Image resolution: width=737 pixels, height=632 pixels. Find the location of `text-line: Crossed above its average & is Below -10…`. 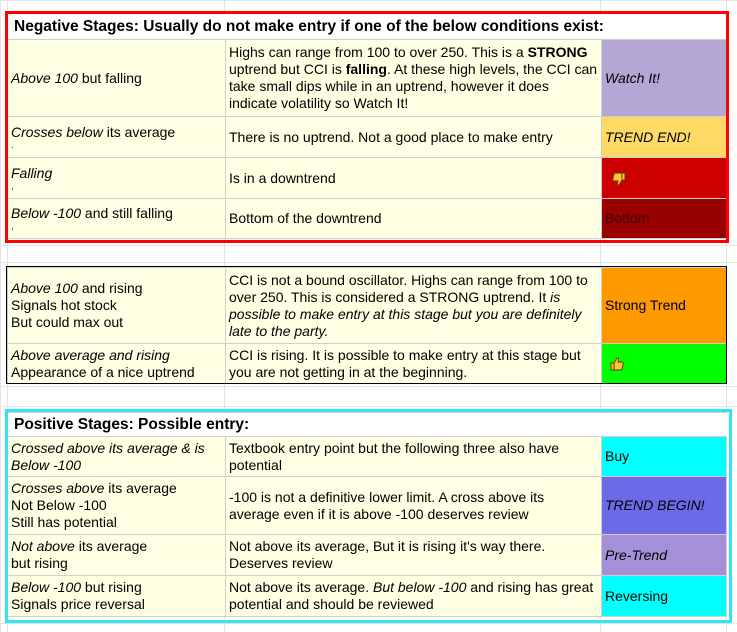

text-line: Crossed above its average & is Below -10… is located at coordinates (116, 457).